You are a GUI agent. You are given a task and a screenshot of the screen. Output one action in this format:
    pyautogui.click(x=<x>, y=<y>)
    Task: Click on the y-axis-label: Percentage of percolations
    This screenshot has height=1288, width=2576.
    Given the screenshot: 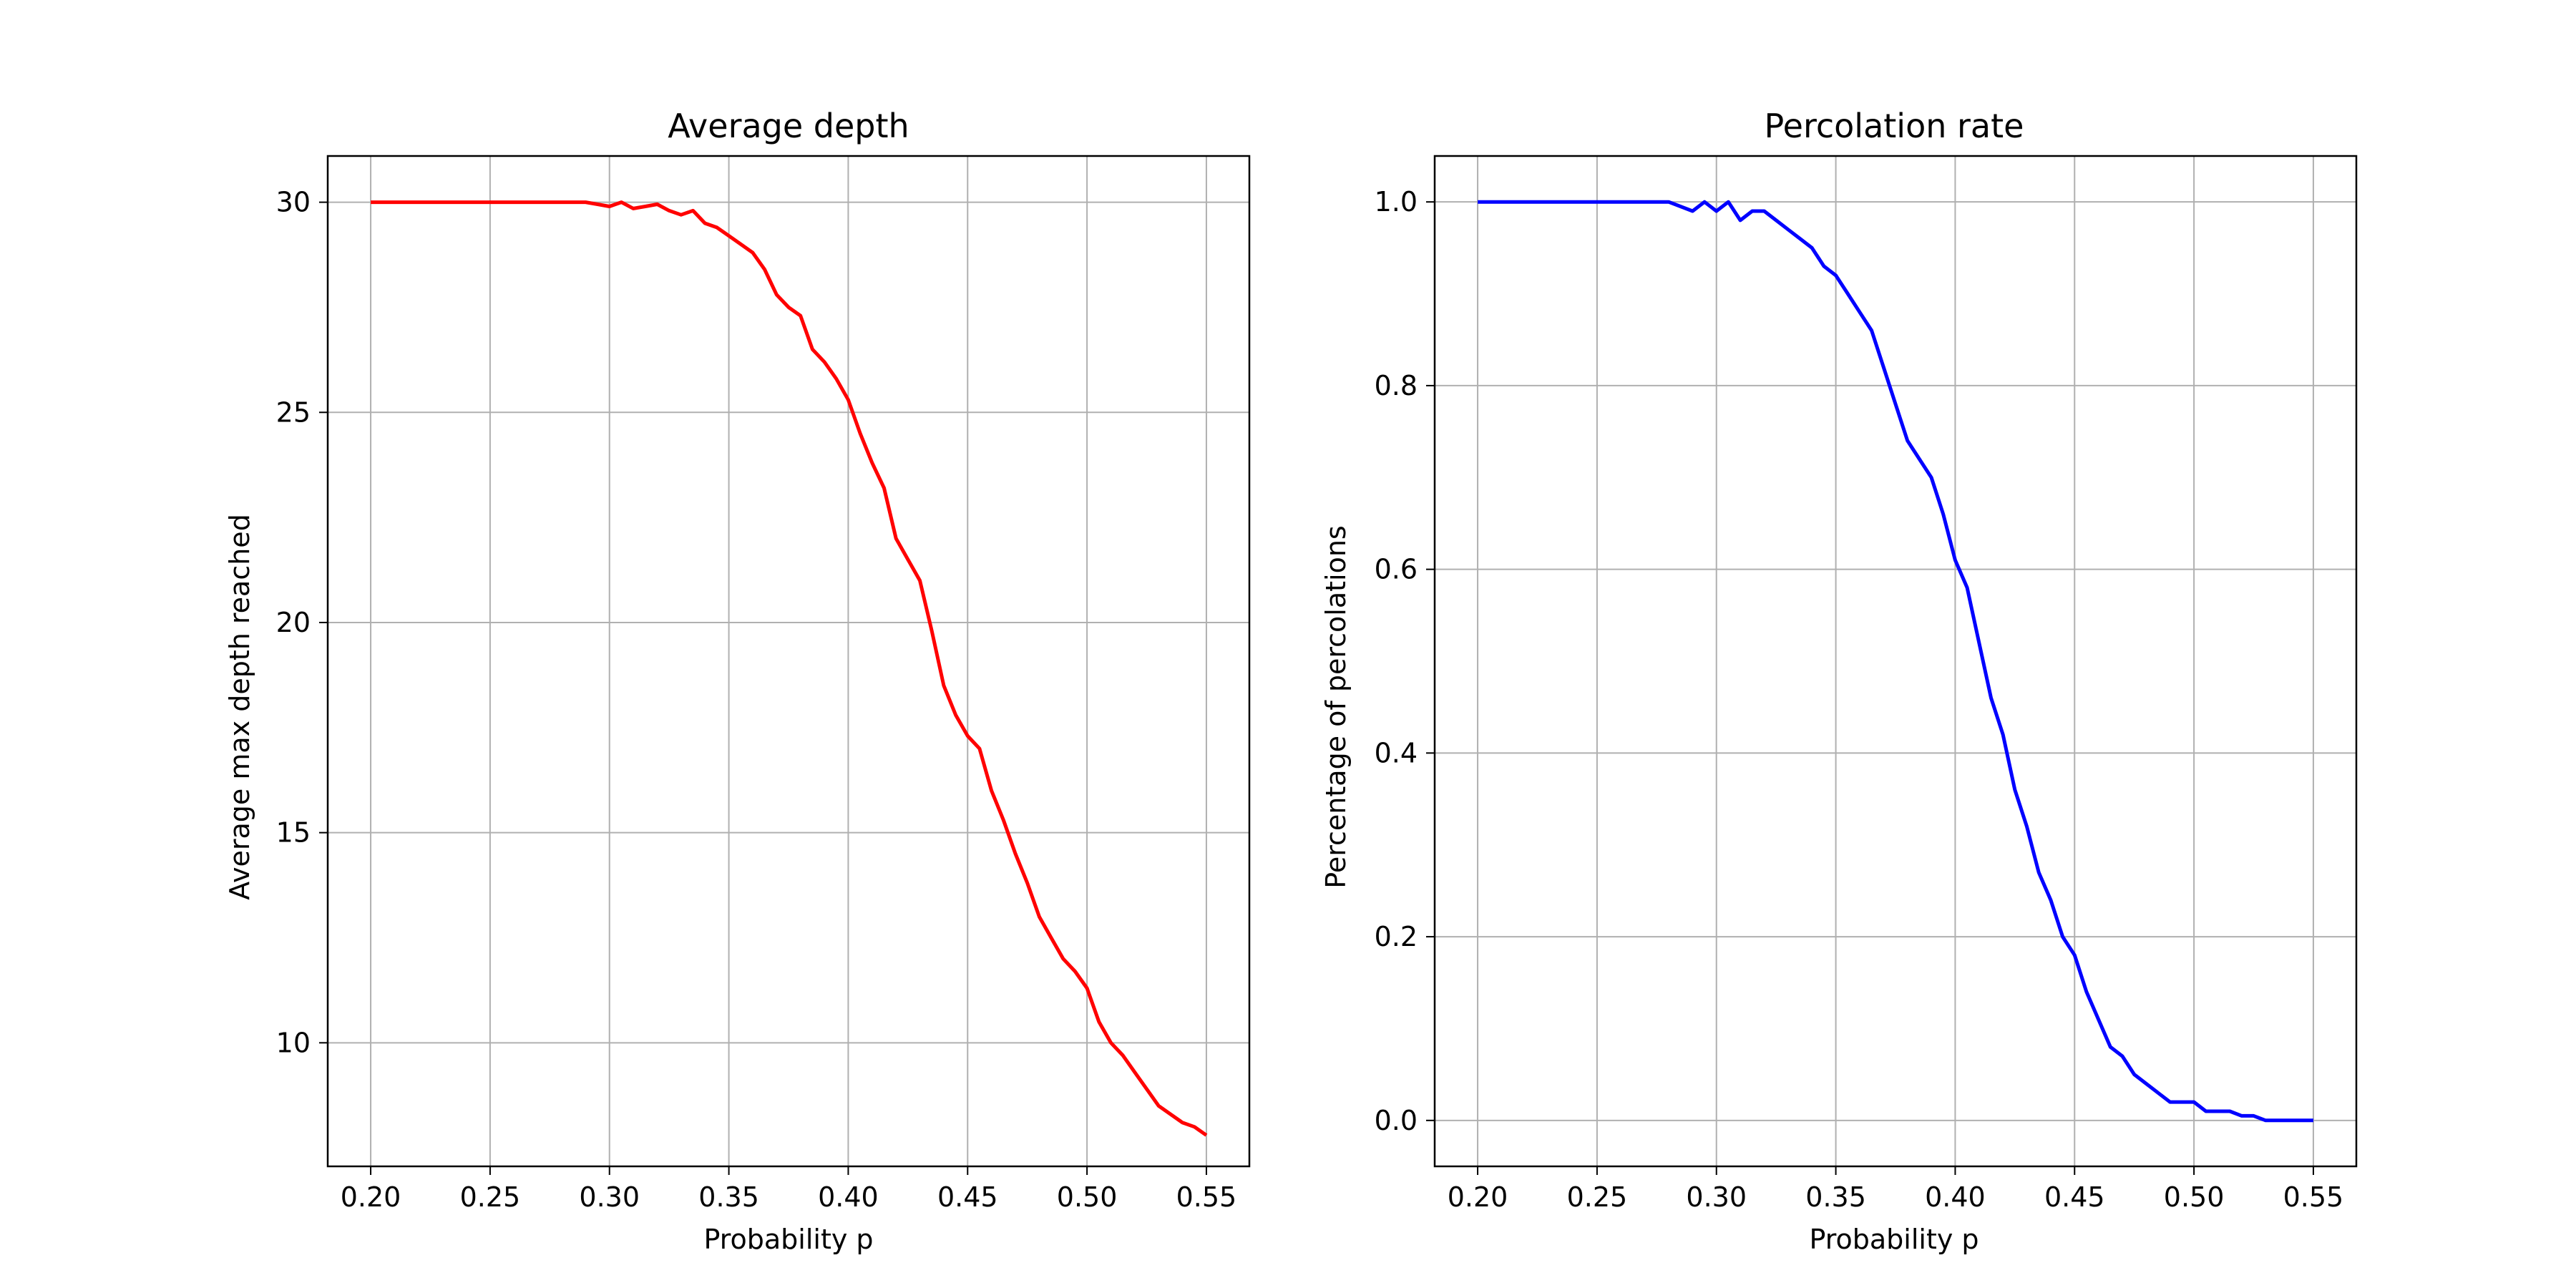 What is the action you would take?
    pyautogui.click(x=1336, y=706)
    